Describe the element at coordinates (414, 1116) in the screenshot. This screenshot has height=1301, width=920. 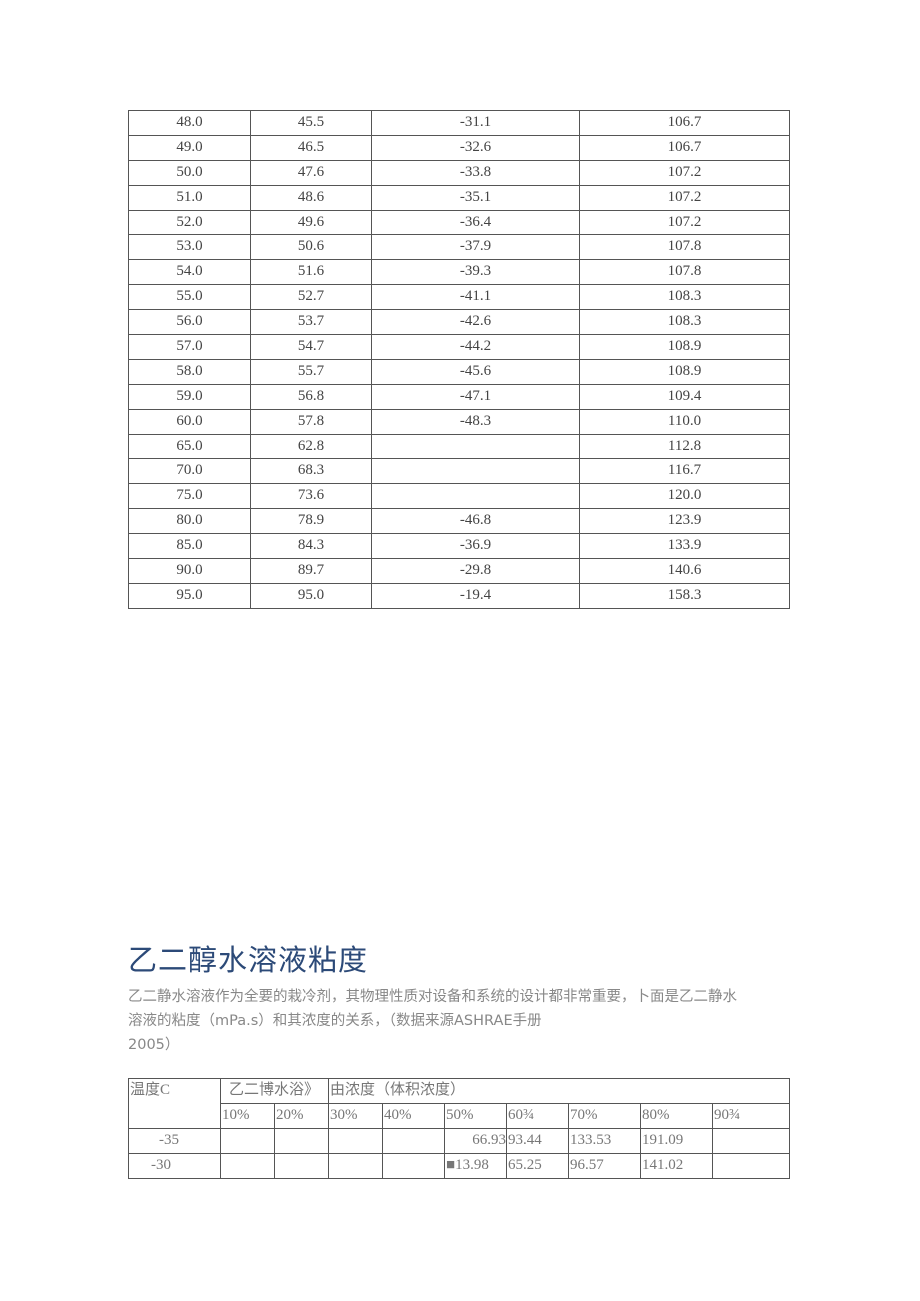
I see `concentration-header: 40%` at that location.